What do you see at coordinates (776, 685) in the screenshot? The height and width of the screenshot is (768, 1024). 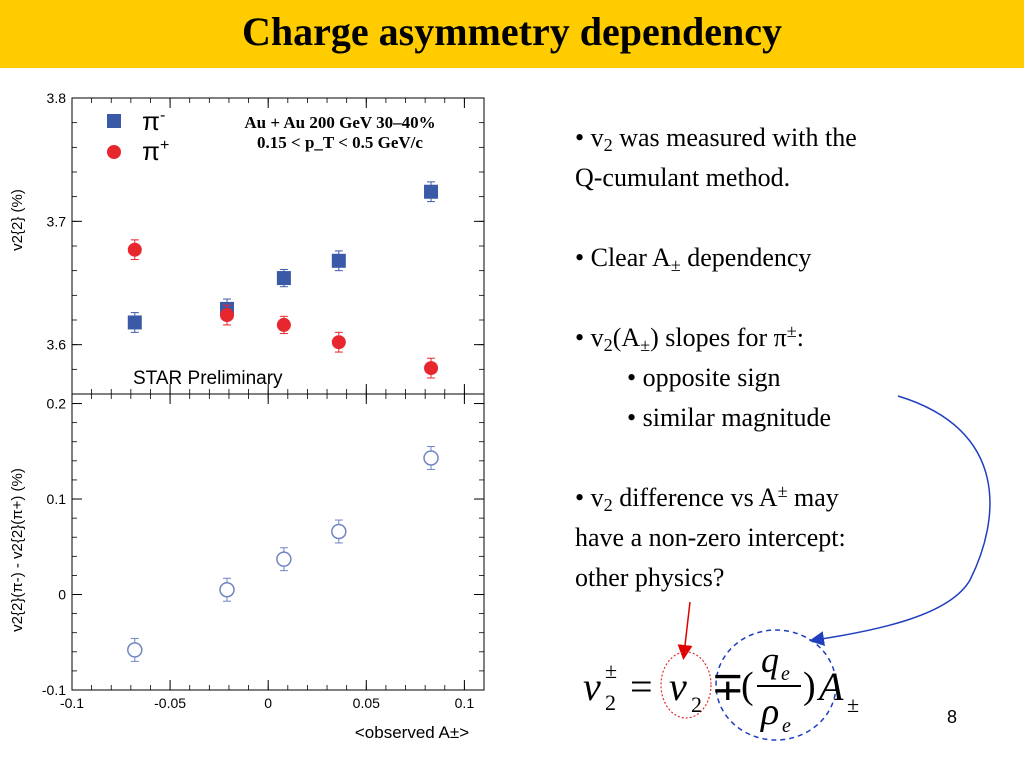 I see `ratio-highlight-circle` at bounding box center [776, 685].